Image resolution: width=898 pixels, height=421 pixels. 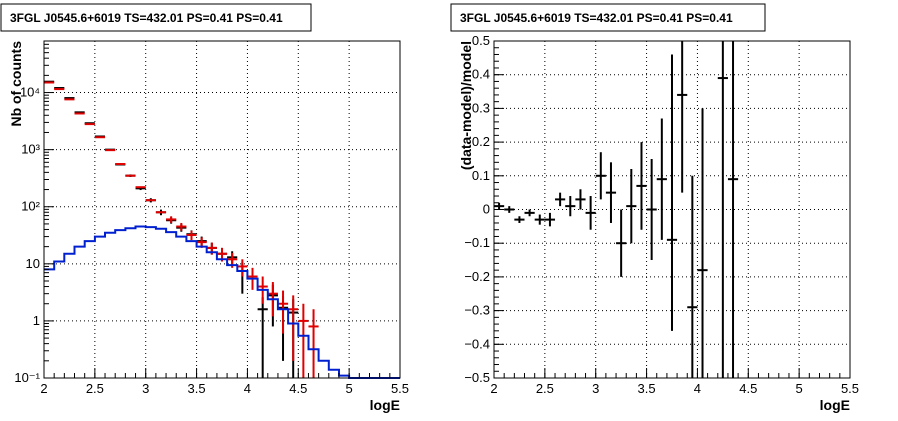 What do you see at coordinates (481, 175) in the screenshot?
I see `y-tick-label: 0.1` at bounding box center [481, 175].